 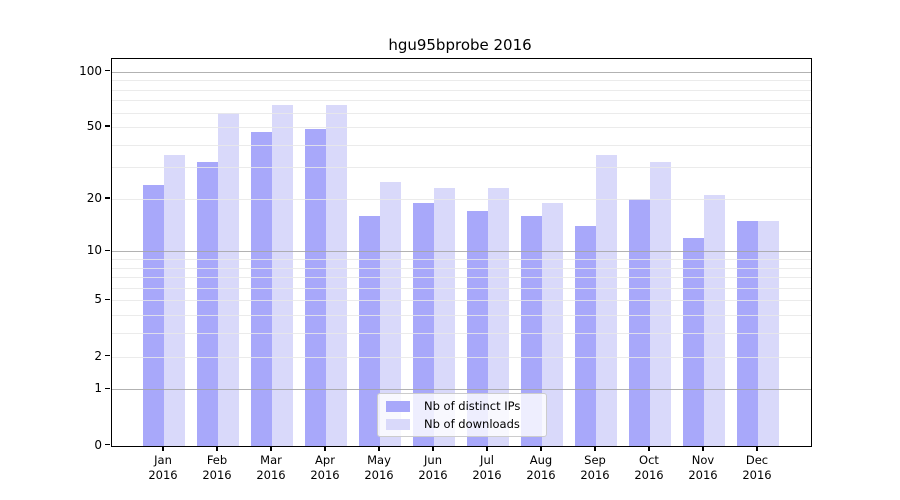 What do you see at coordinates (390, 313) in the screenshot?
I see `bar-may-downloads` at bounding box center [390, 313].